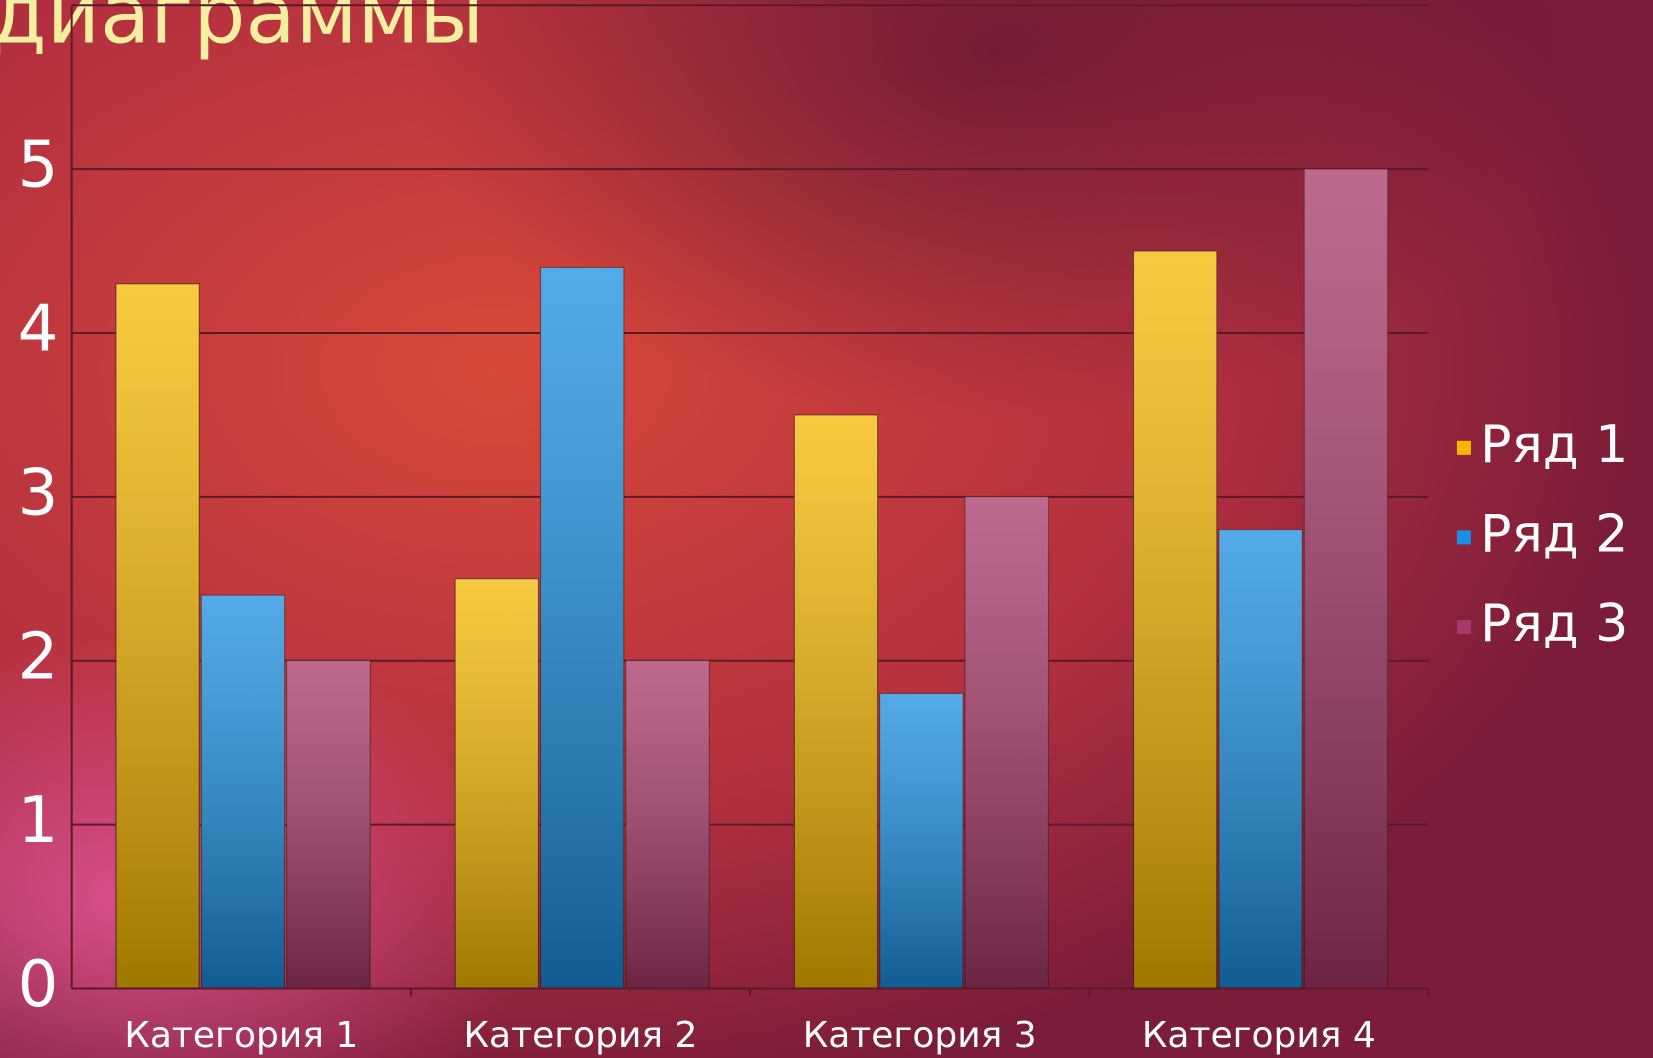 This screenshot has width=1653, height=1058. I want to click on legend-label: Ряд 3, so click(1554, 624).